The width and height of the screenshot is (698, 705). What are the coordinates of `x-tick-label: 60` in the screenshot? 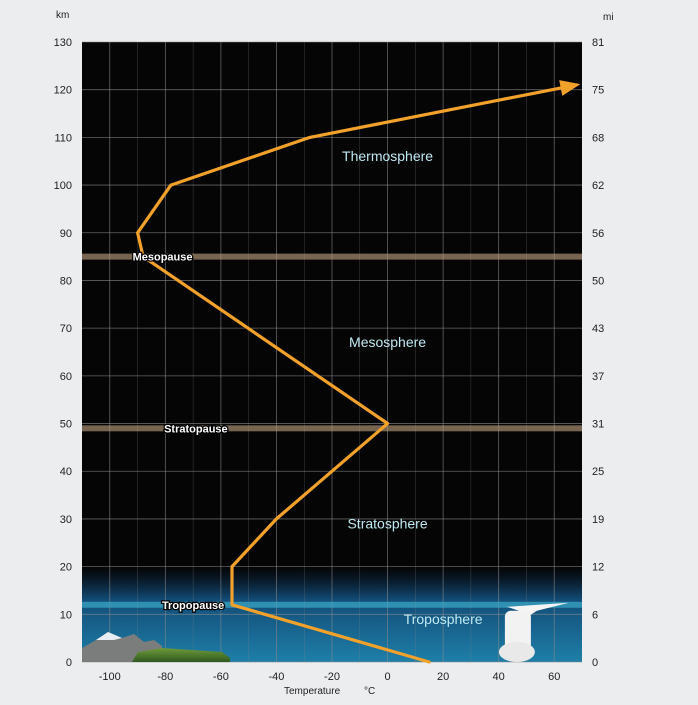 It's located at (554, 677).